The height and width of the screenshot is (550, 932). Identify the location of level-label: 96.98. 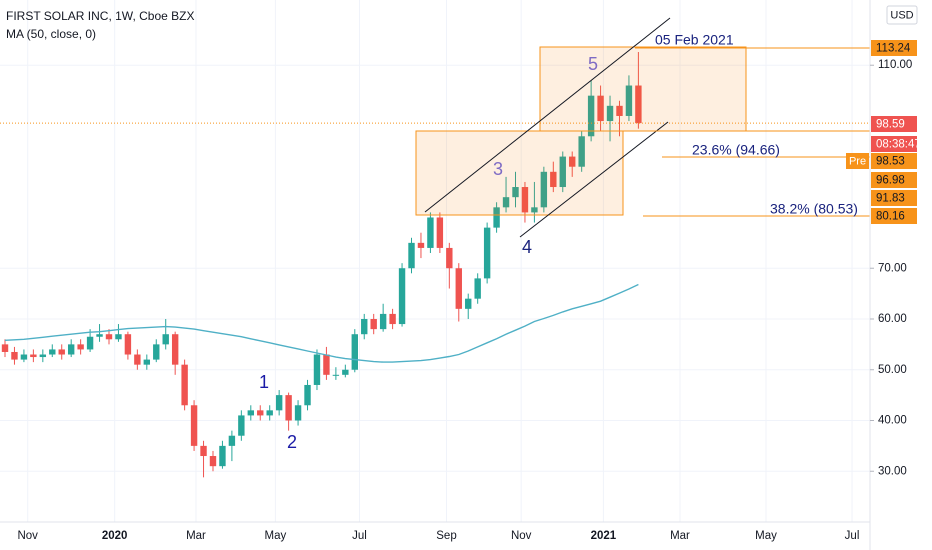
(890, 181).